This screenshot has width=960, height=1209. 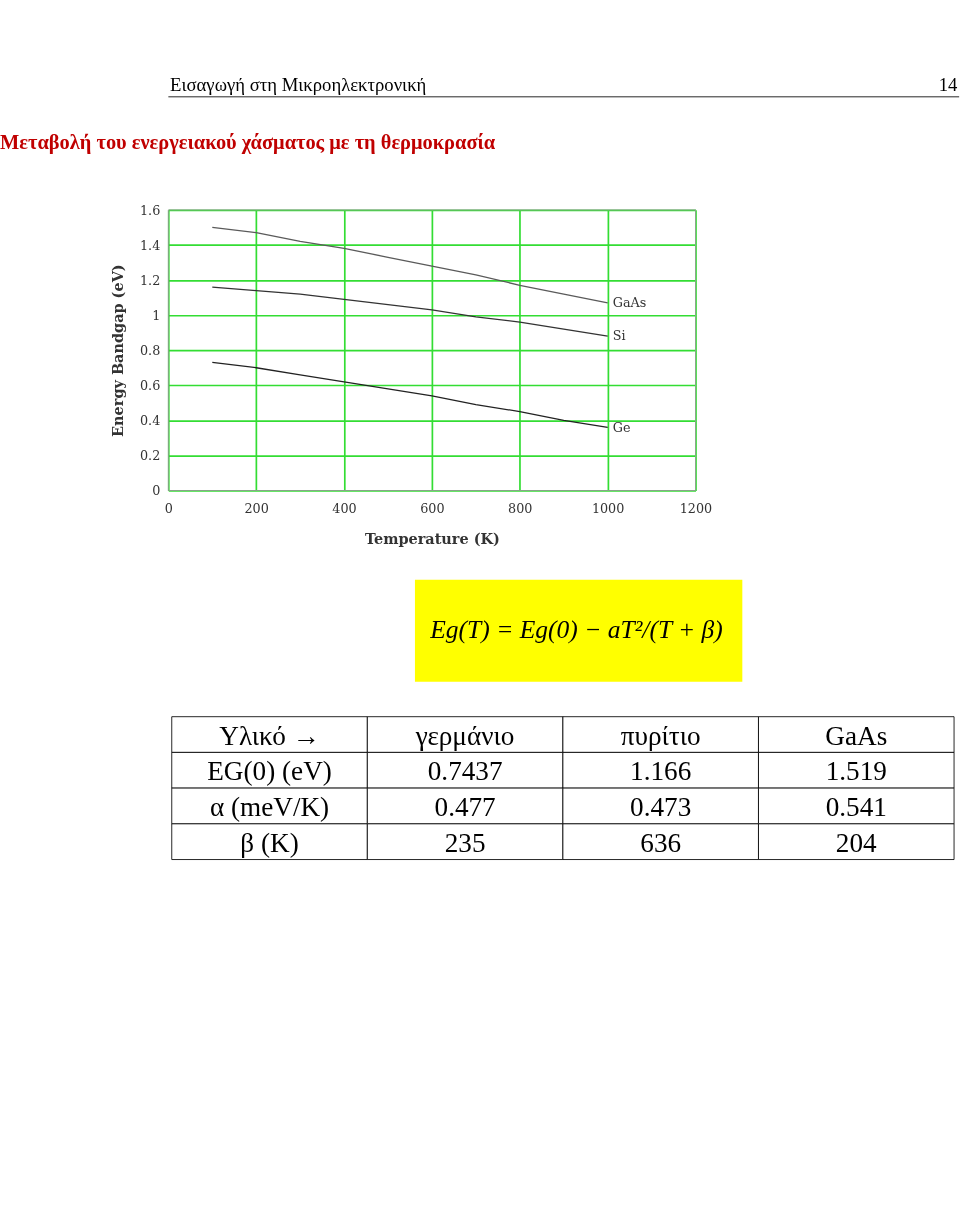 I want to click on text: γερμάνιο, so click(x=464, y=735).